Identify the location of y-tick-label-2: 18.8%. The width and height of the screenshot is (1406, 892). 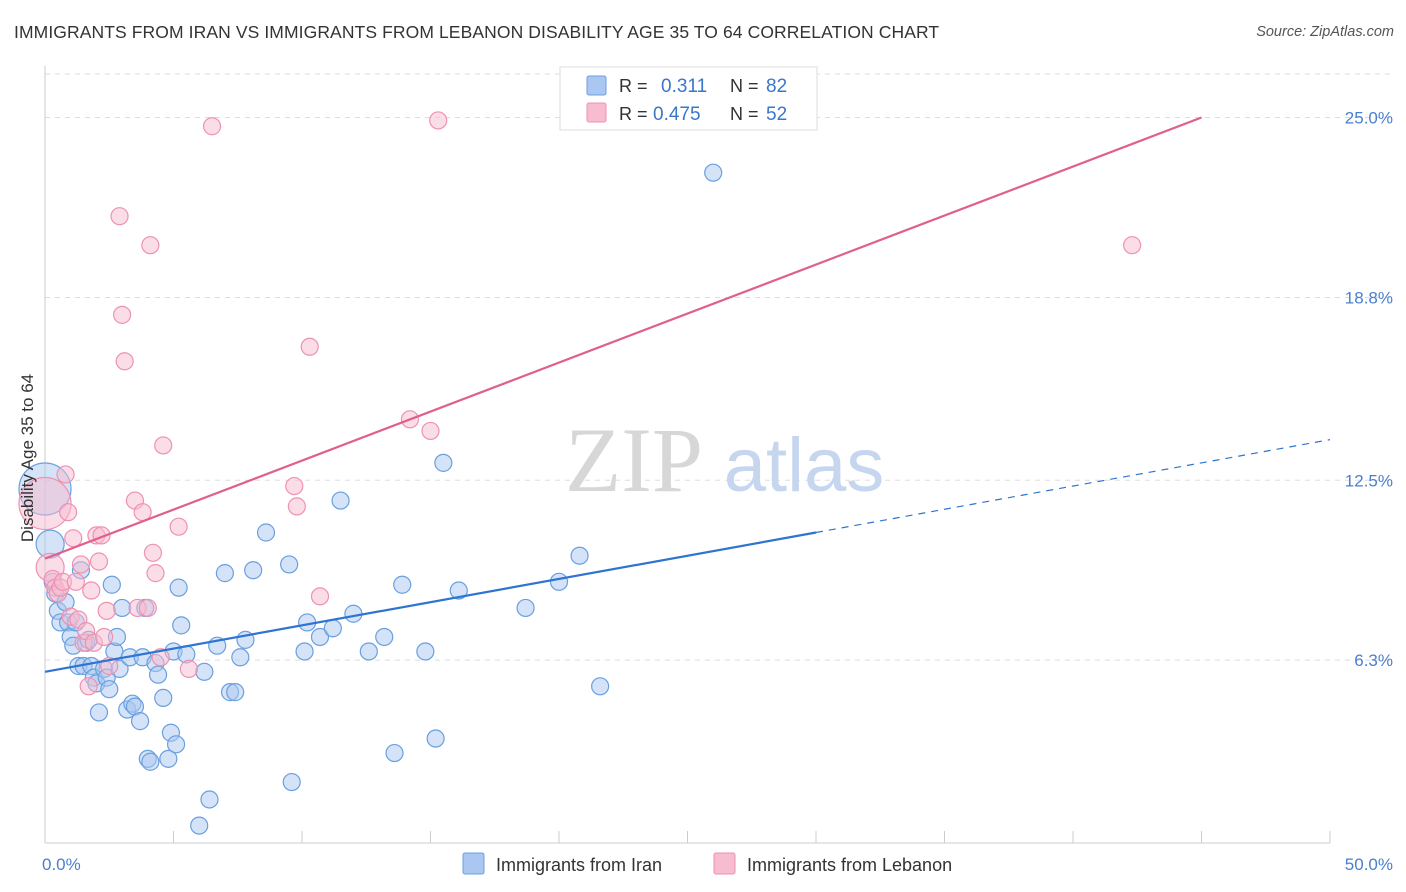
(1369, 297).